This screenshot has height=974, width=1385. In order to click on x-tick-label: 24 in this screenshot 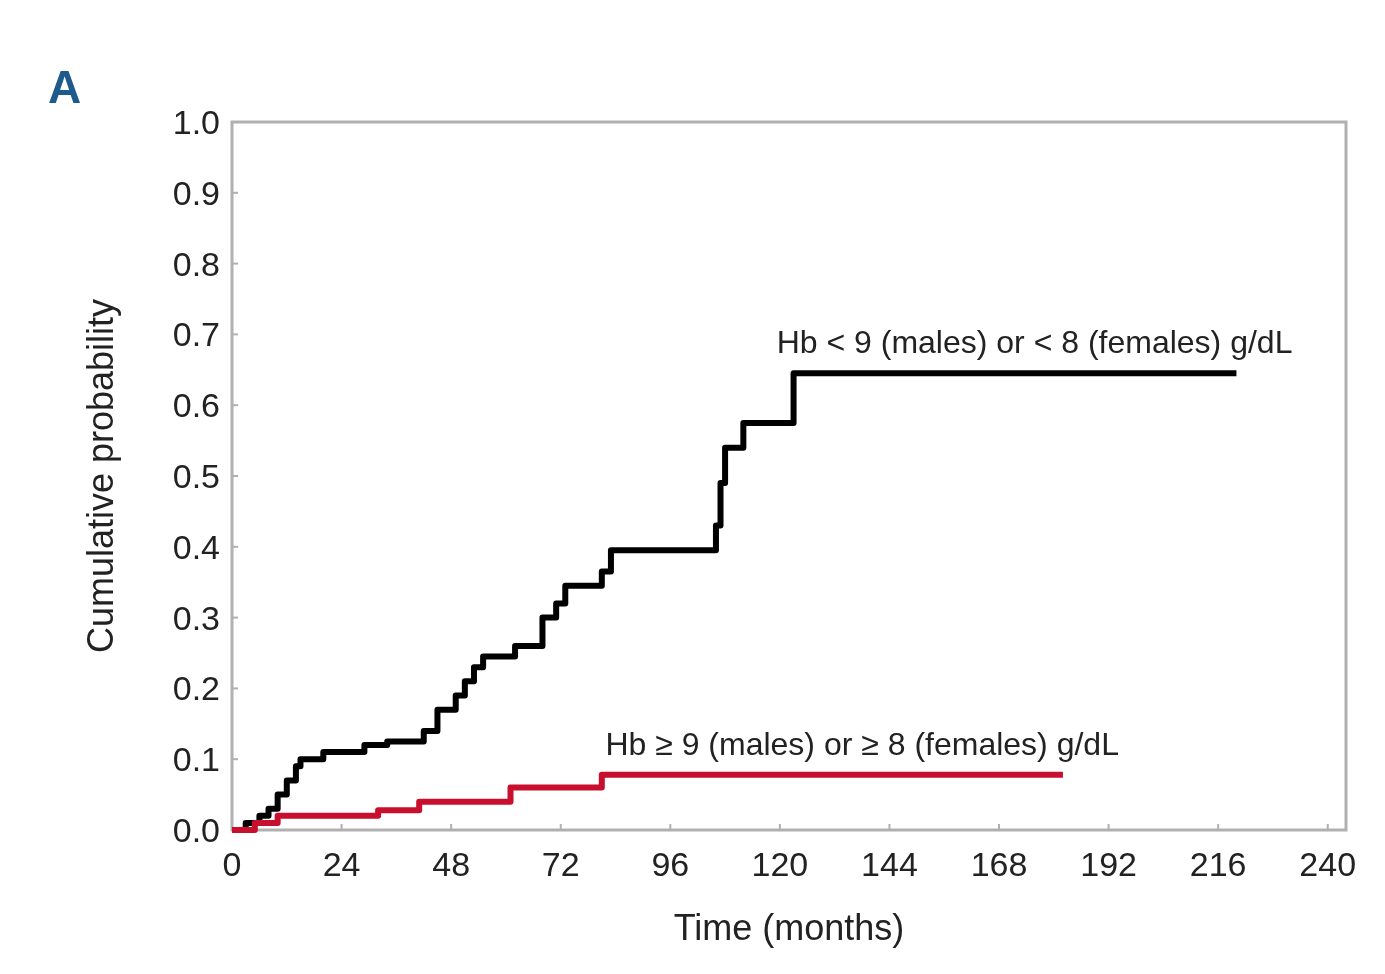, I will do `click(341, 864)`.